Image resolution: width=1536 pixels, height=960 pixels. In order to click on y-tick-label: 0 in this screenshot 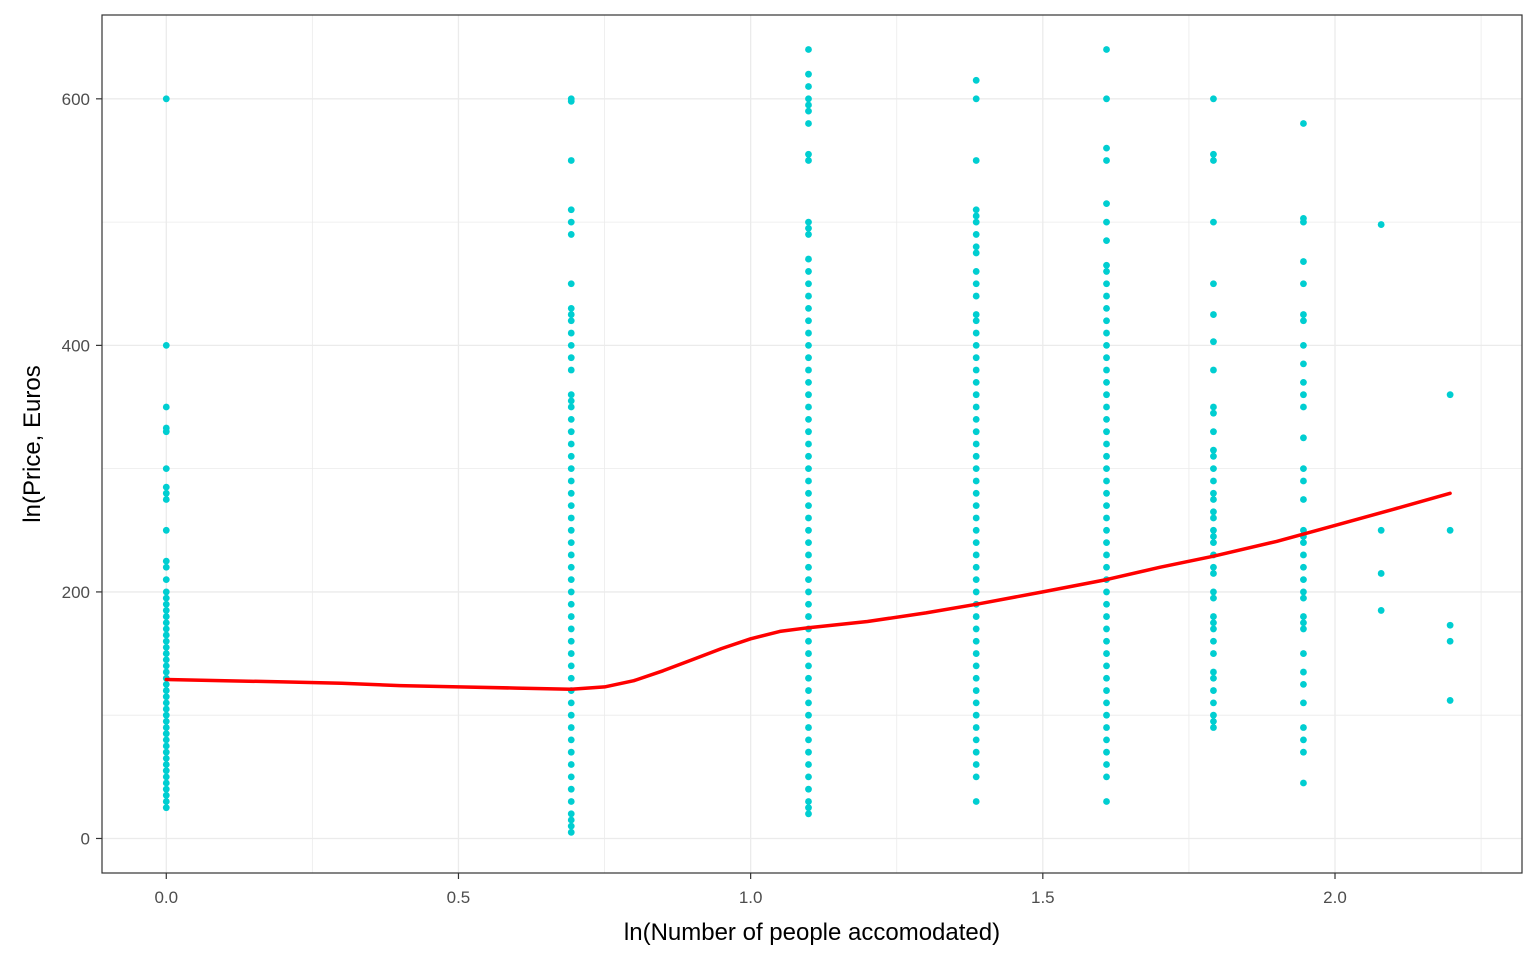, I will do `click(85, 838)`.